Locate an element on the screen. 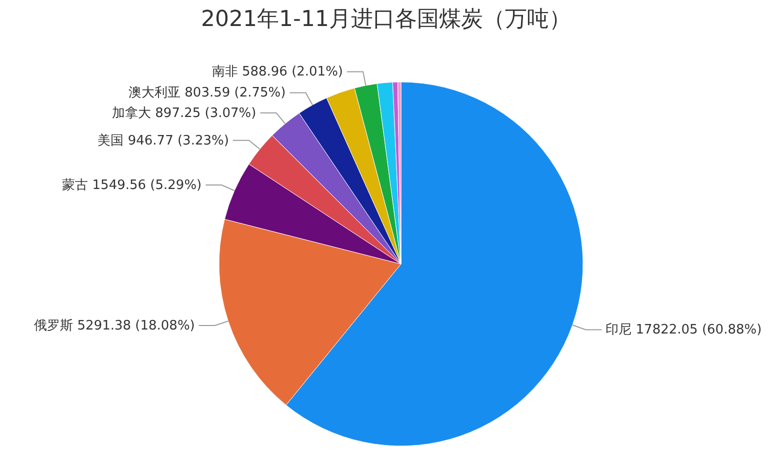 This screenshot has width=772, height=454. slice-label: 俄罗斯 5291.38 (18.08%) is located at coordinates (114, 326).